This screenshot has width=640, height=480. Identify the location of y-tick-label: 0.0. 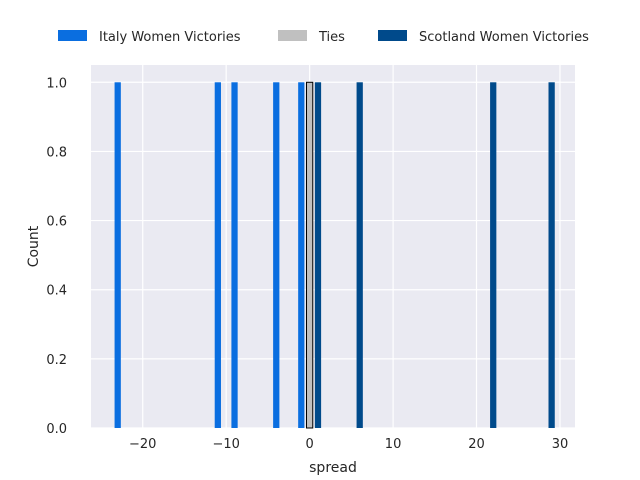
(56, 429).